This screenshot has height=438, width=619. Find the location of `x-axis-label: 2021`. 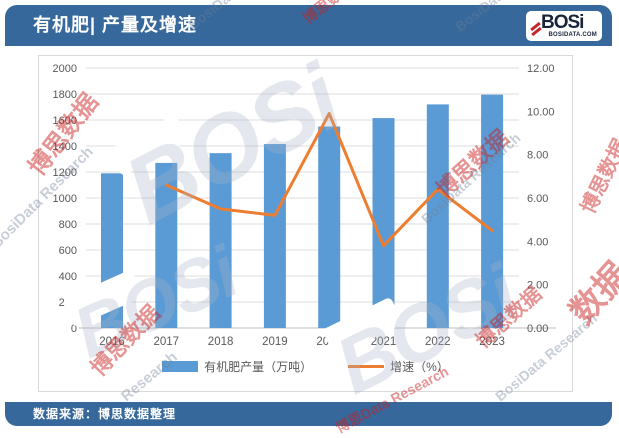

x-axis-label: 2021 is located at coordinates (384, 342).